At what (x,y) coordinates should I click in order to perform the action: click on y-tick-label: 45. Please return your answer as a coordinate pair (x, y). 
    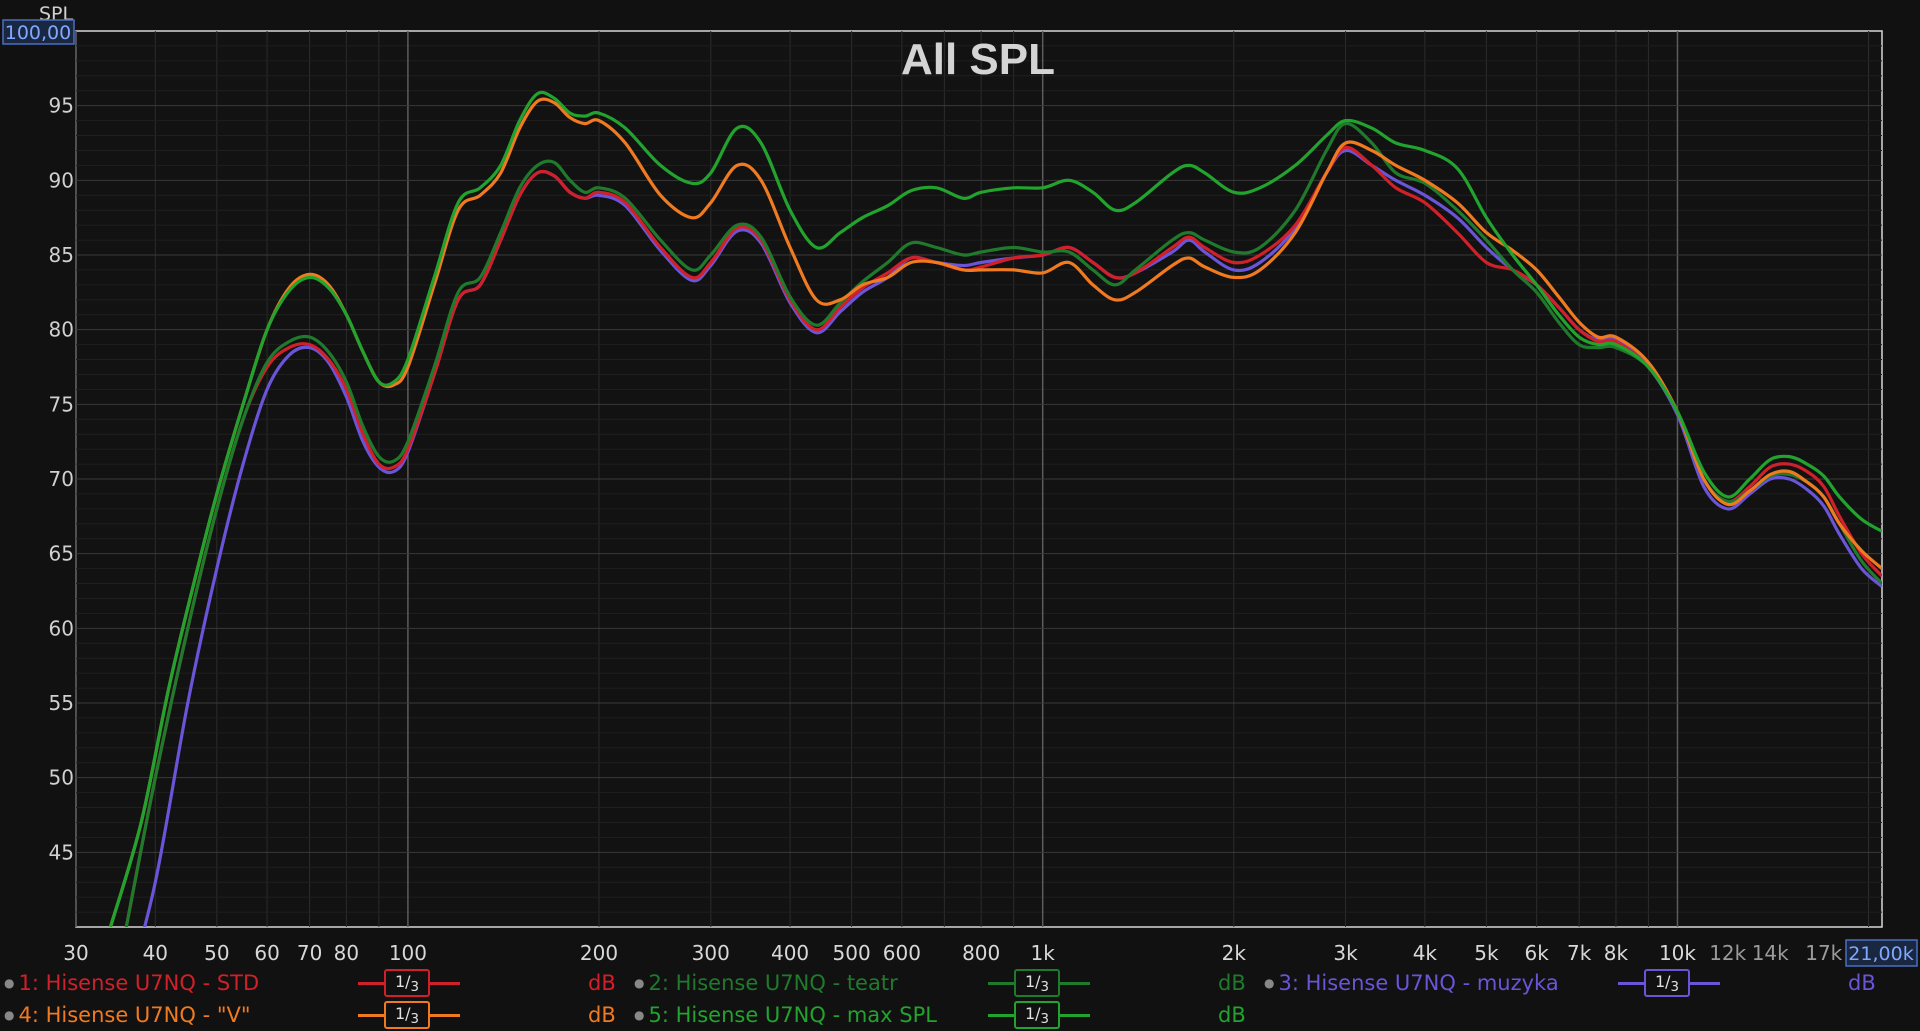
    Looking at the image, I should click on (61, 852).